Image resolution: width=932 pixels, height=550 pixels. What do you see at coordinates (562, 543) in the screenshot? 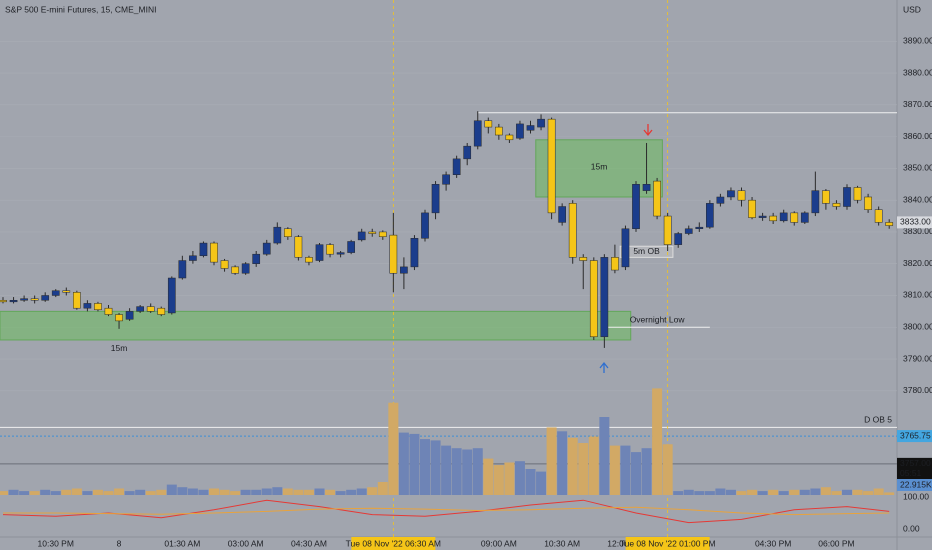
I see `x-tick-label: 10:30 AM` at bounding box center [562, 543].